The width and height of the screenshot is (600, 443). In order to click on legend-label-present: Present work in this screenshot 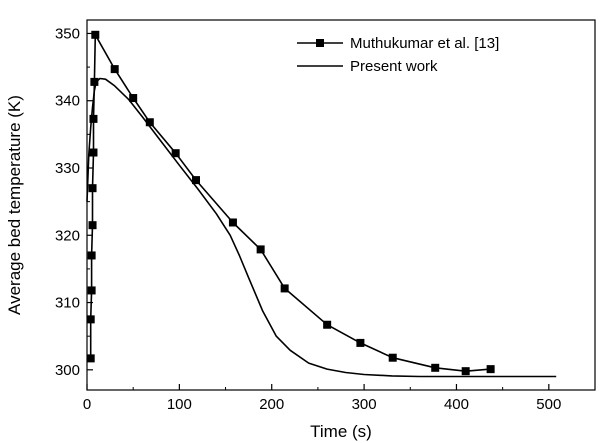, I will do `click(394, 66)`.